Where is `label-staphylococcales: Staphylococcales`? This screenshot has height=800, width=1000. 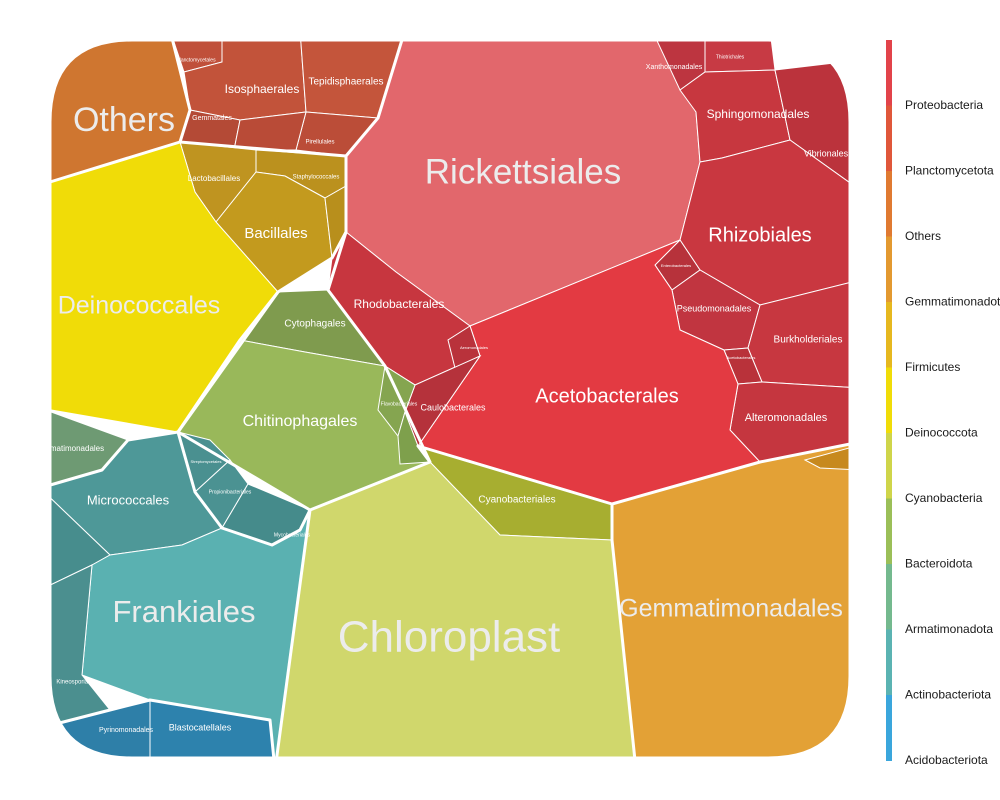
label-staphylococcales: Staphylococcales is located at coordinates (316, 178).